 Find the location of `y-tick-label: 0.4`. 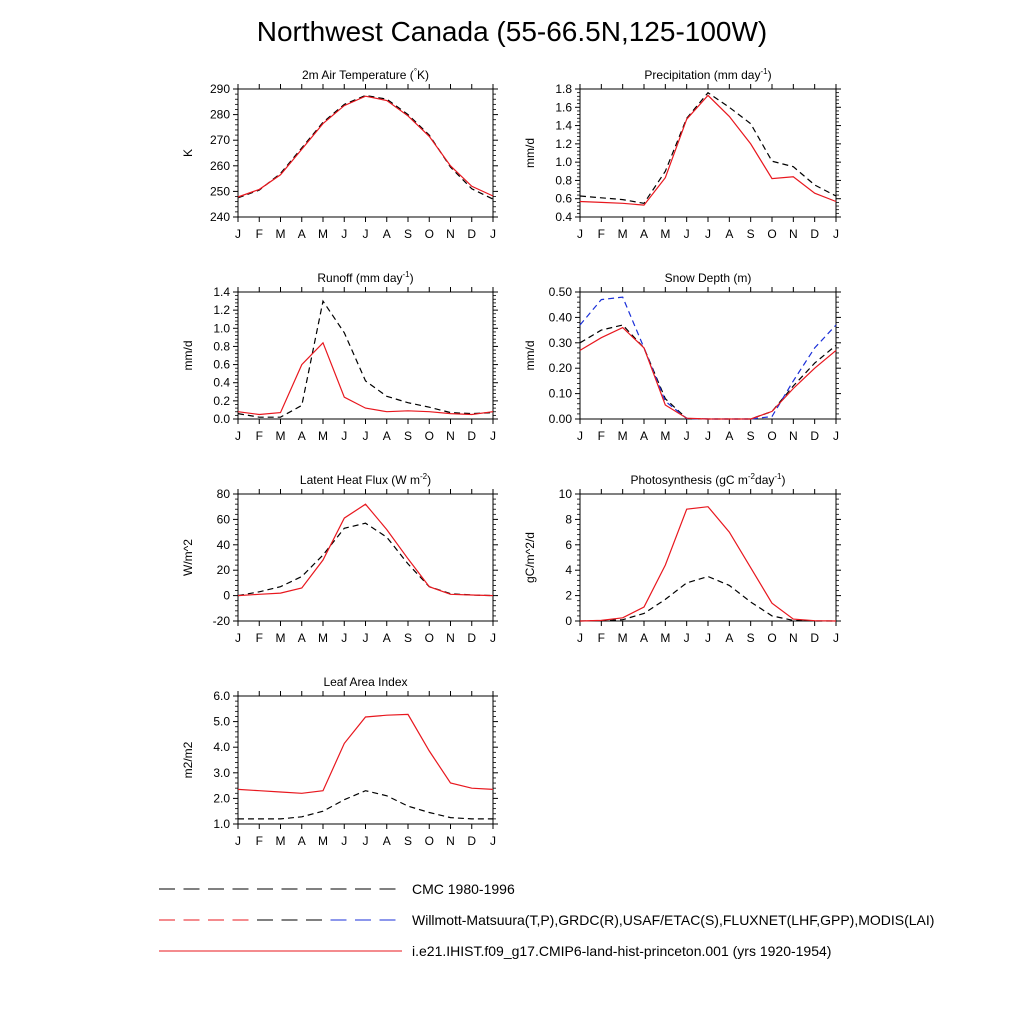

y-tick-label: 0.4 is located at coordinates (221, 383).